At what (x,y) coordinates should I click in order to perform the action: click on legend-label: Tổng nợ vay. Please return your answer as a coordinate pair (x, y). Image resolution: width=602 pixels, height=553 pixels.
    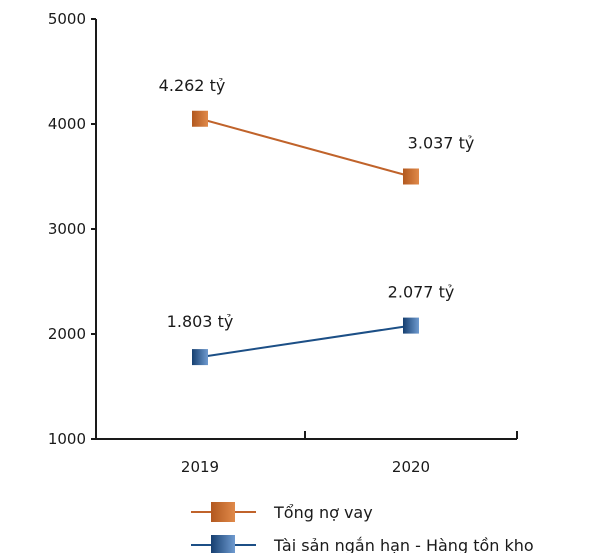
    Looking at the image, I should click on (323, 512).